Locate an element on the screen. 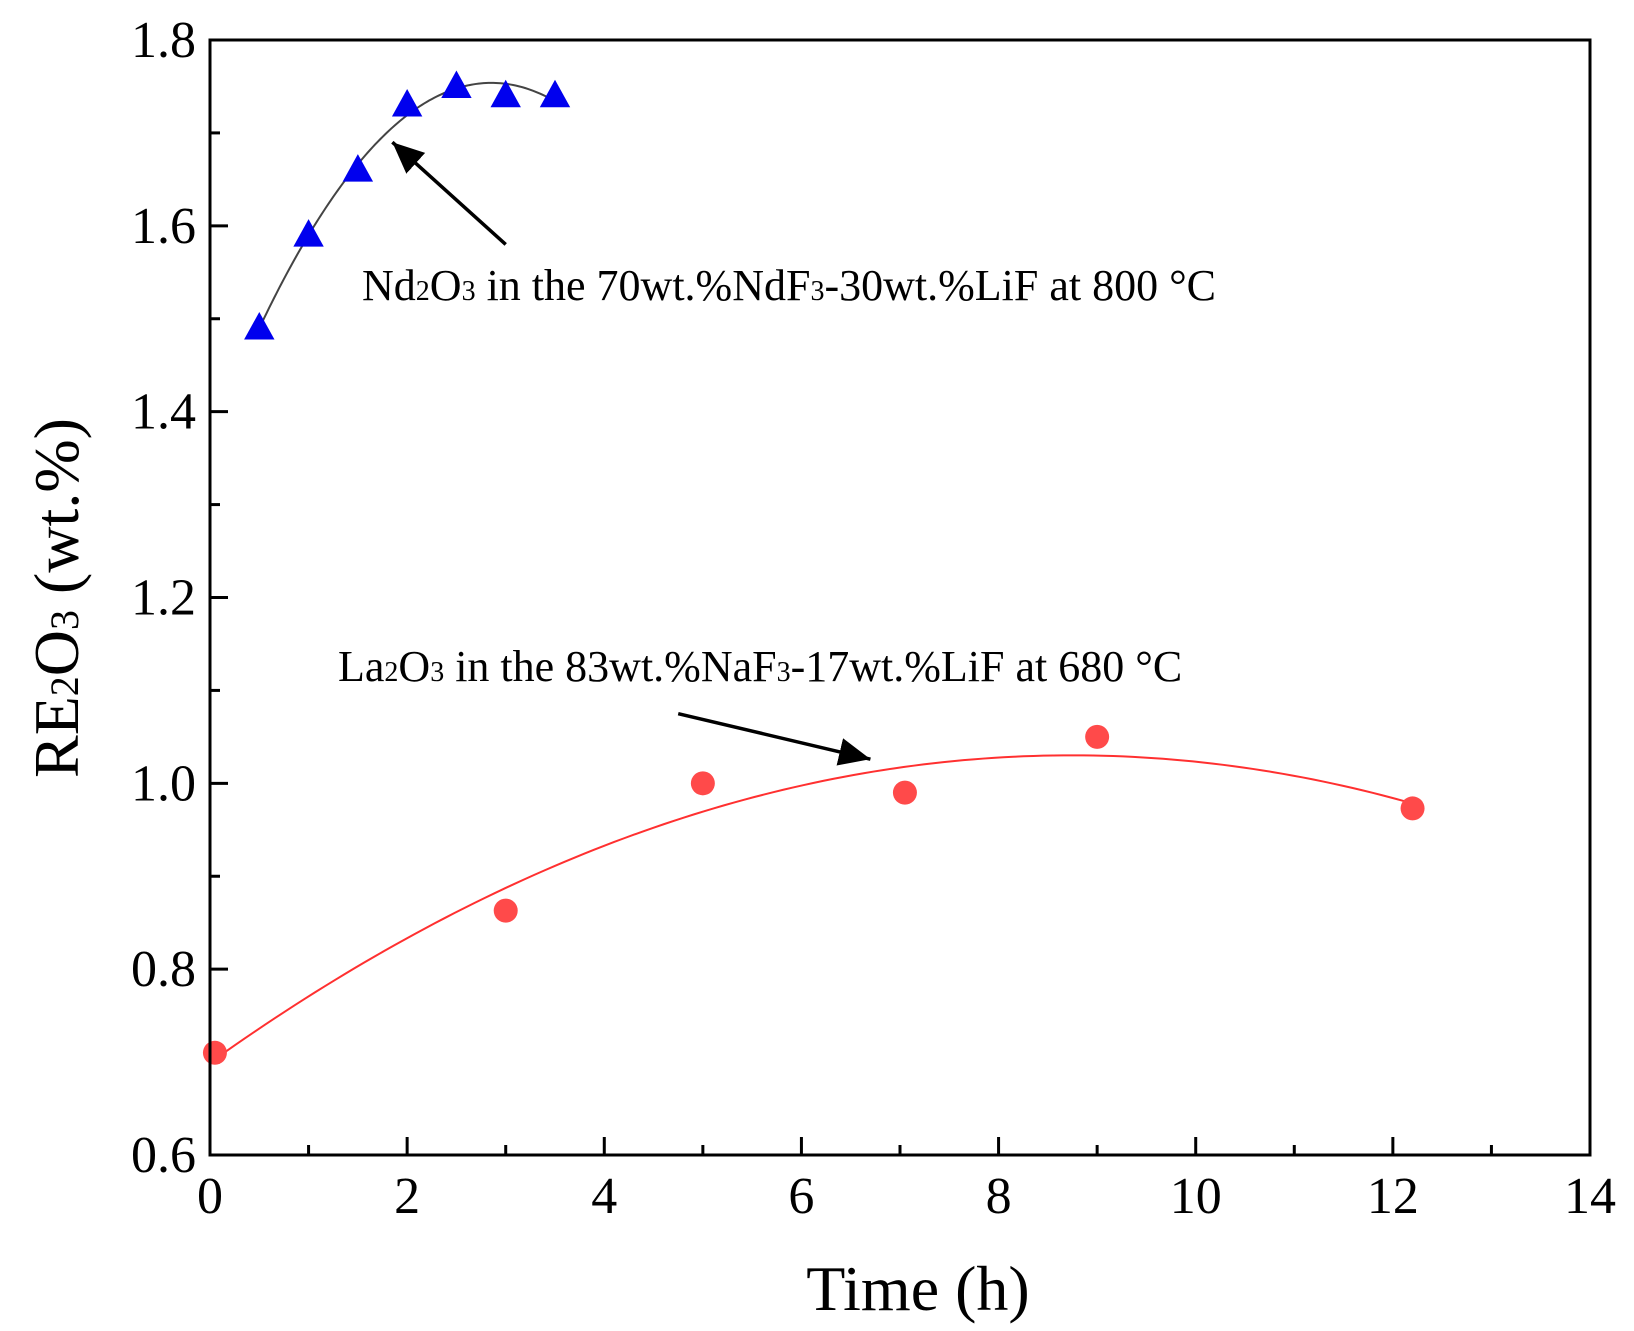  annotation-text: in the 83wt.%NaF is located at coordinates (610, 666).